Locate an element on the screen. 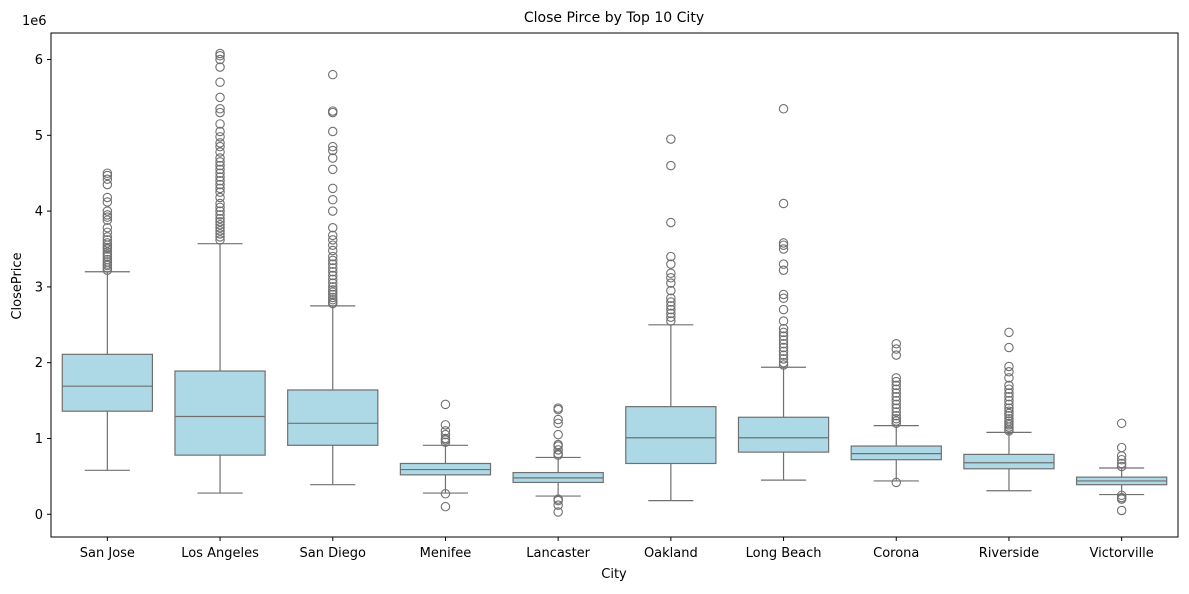 This screenshot has height=594, width=1189. box-san-jose is located at coordinates (107, 382).